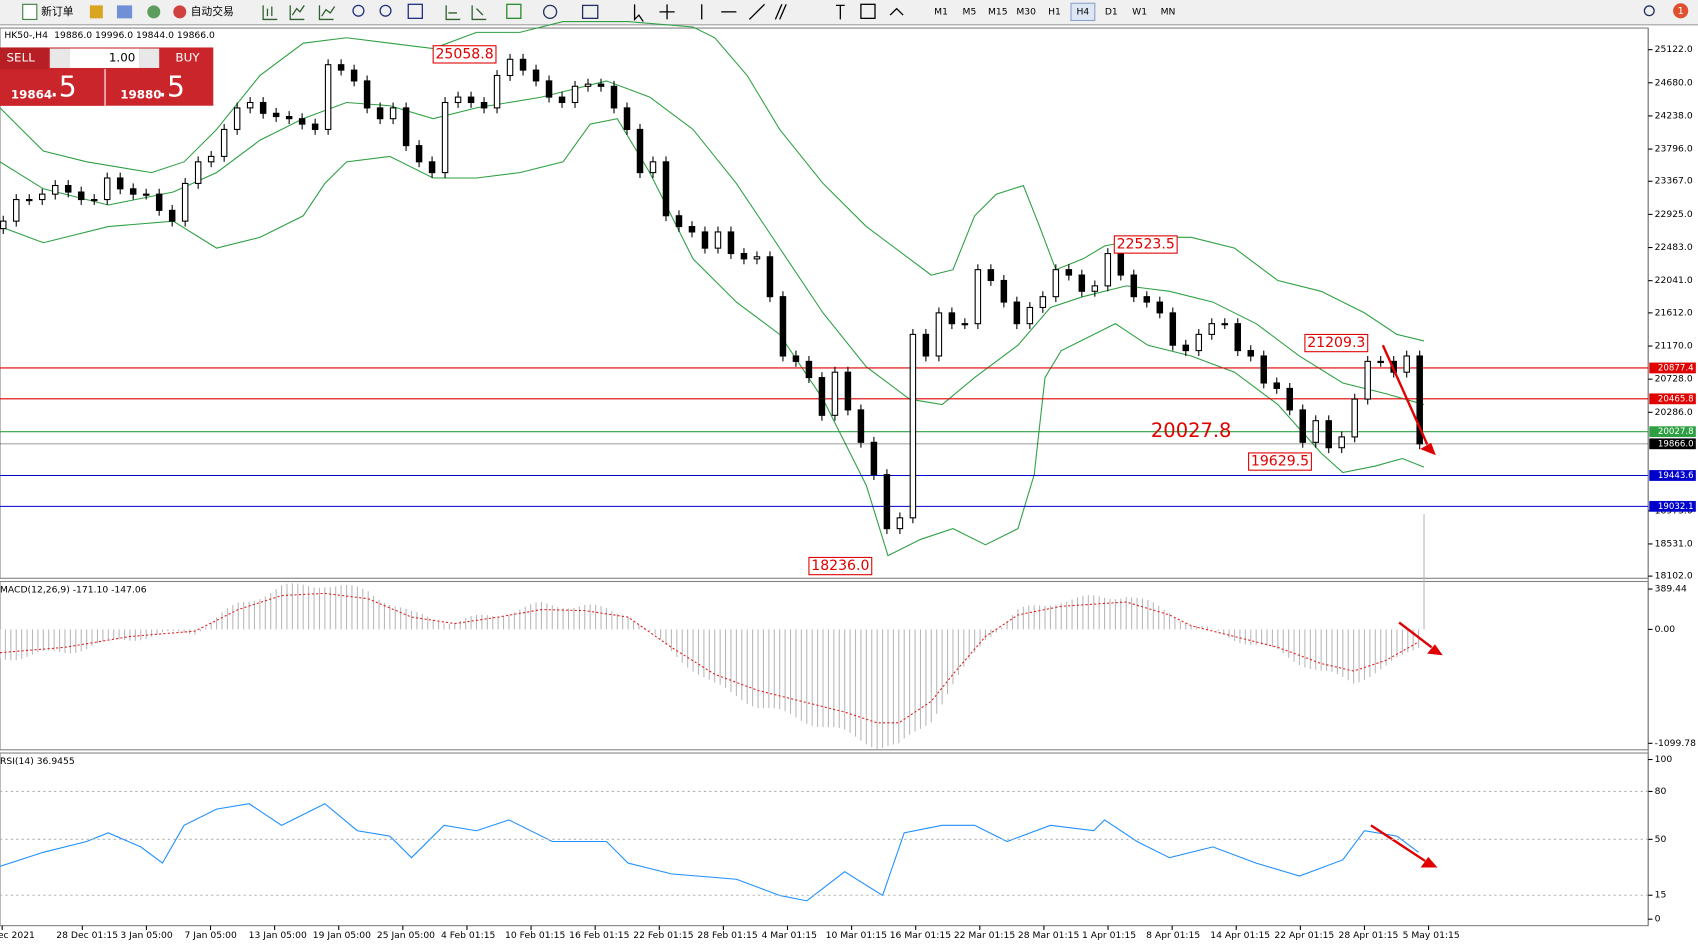 The height and width of the screenshot is (948, 1698). Describe the element at coordinates (104, 58) in the screenshot. I see `lot-input` at that location.